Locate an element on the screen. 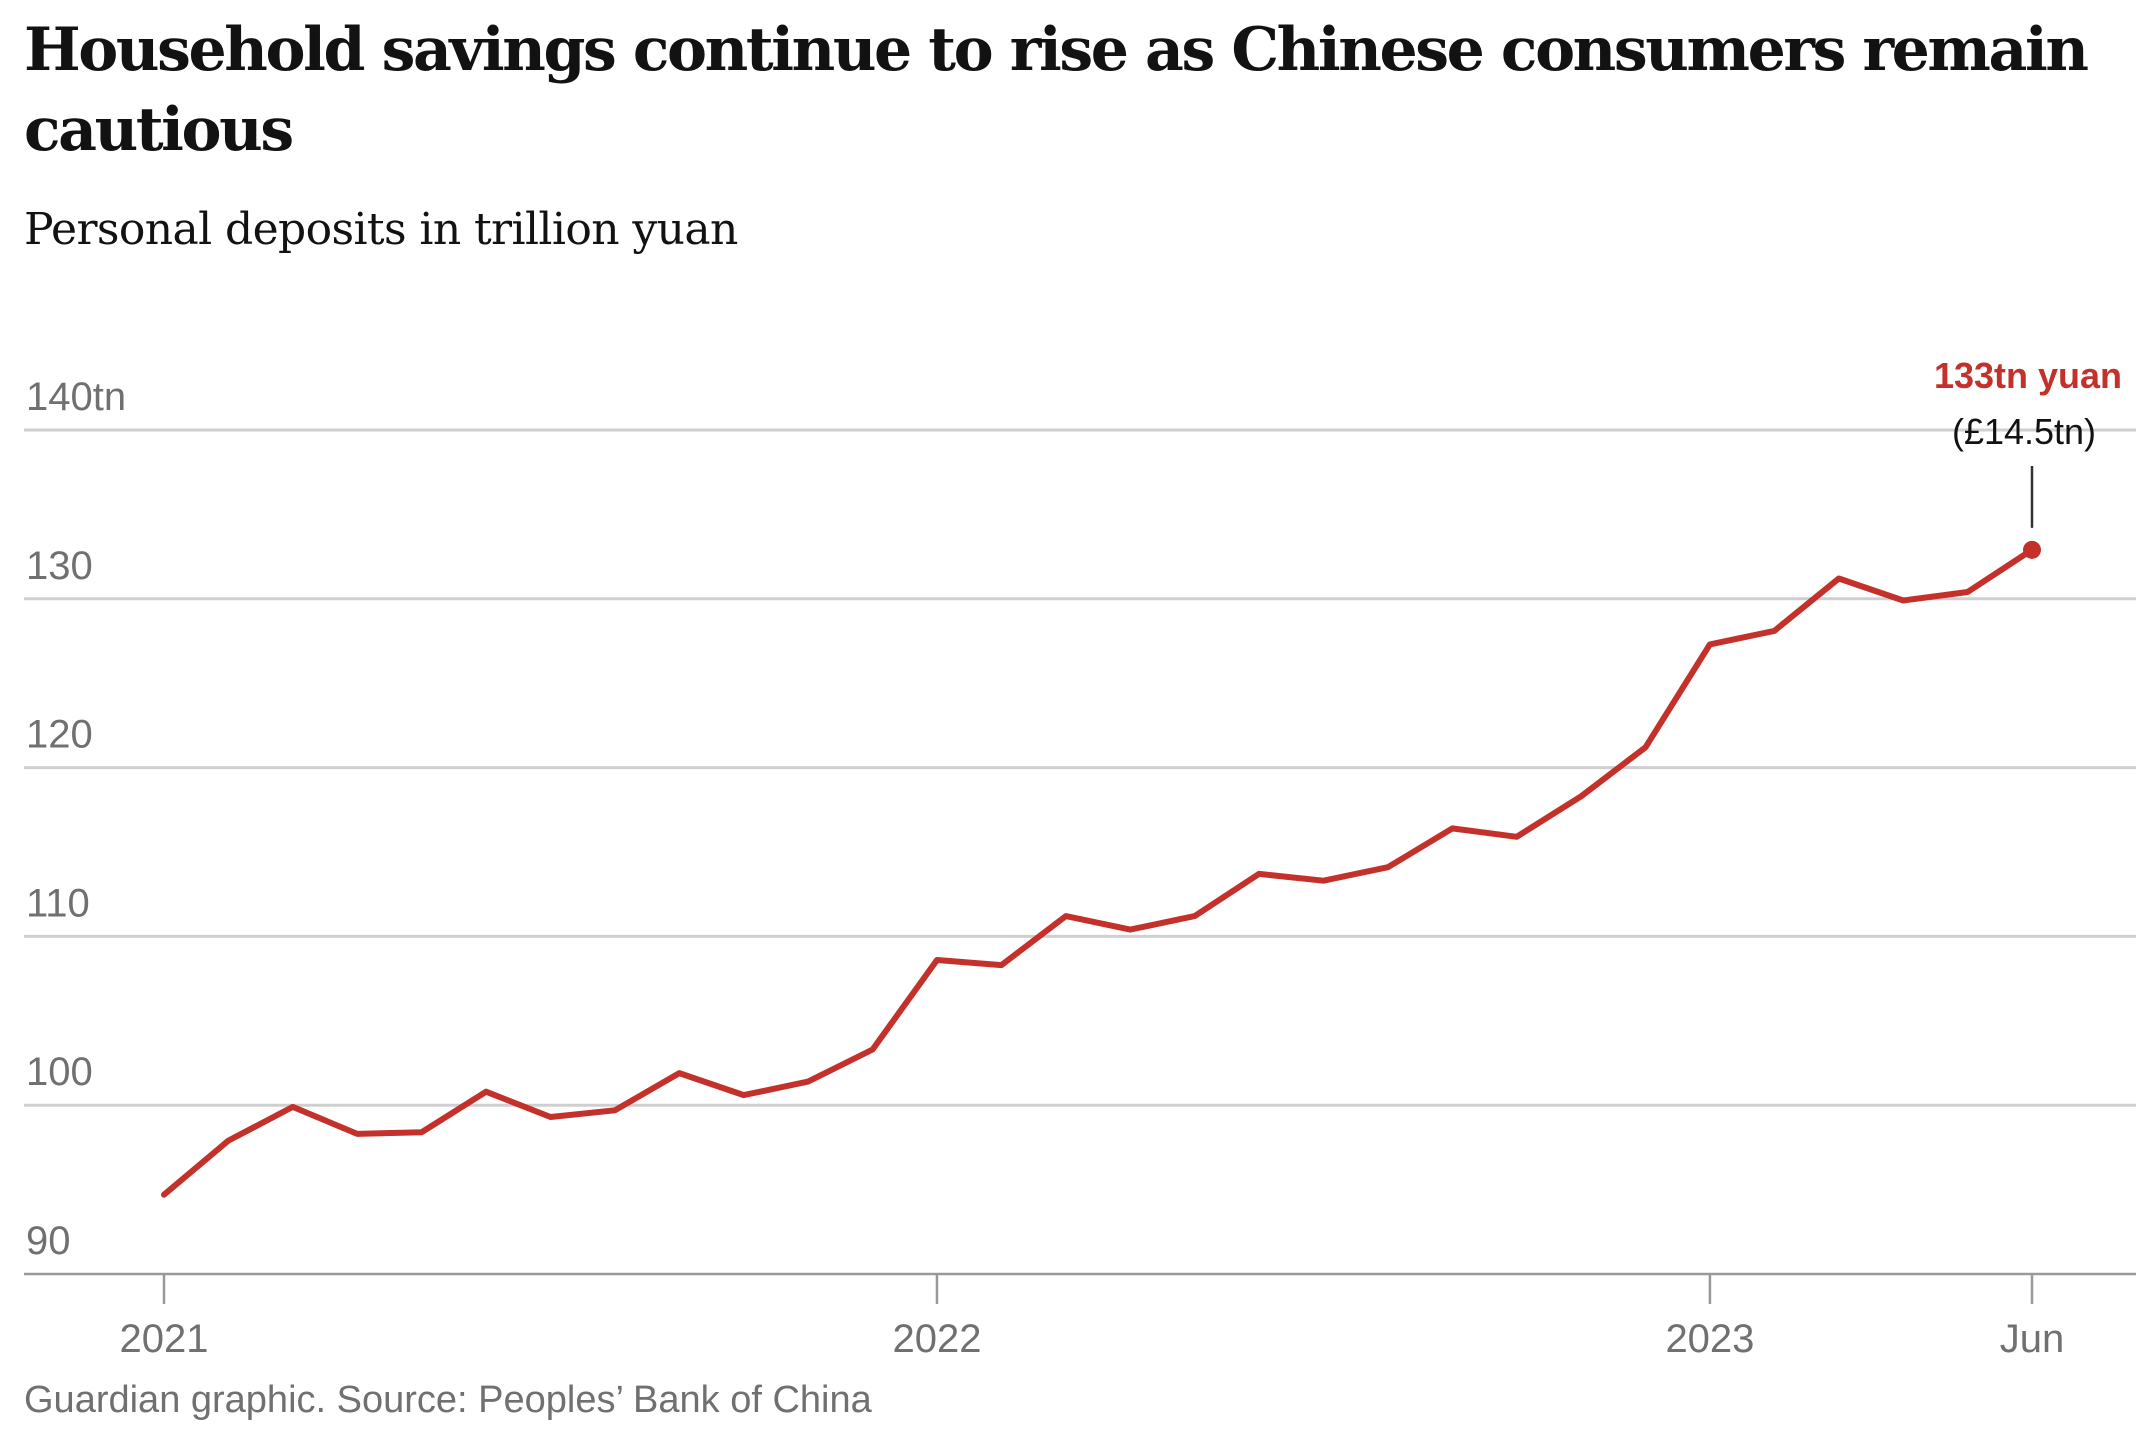 The width and height of the screenshot is (2156, 1432). x-tick-label: 2023 is located at coordinates (1709, 1338).